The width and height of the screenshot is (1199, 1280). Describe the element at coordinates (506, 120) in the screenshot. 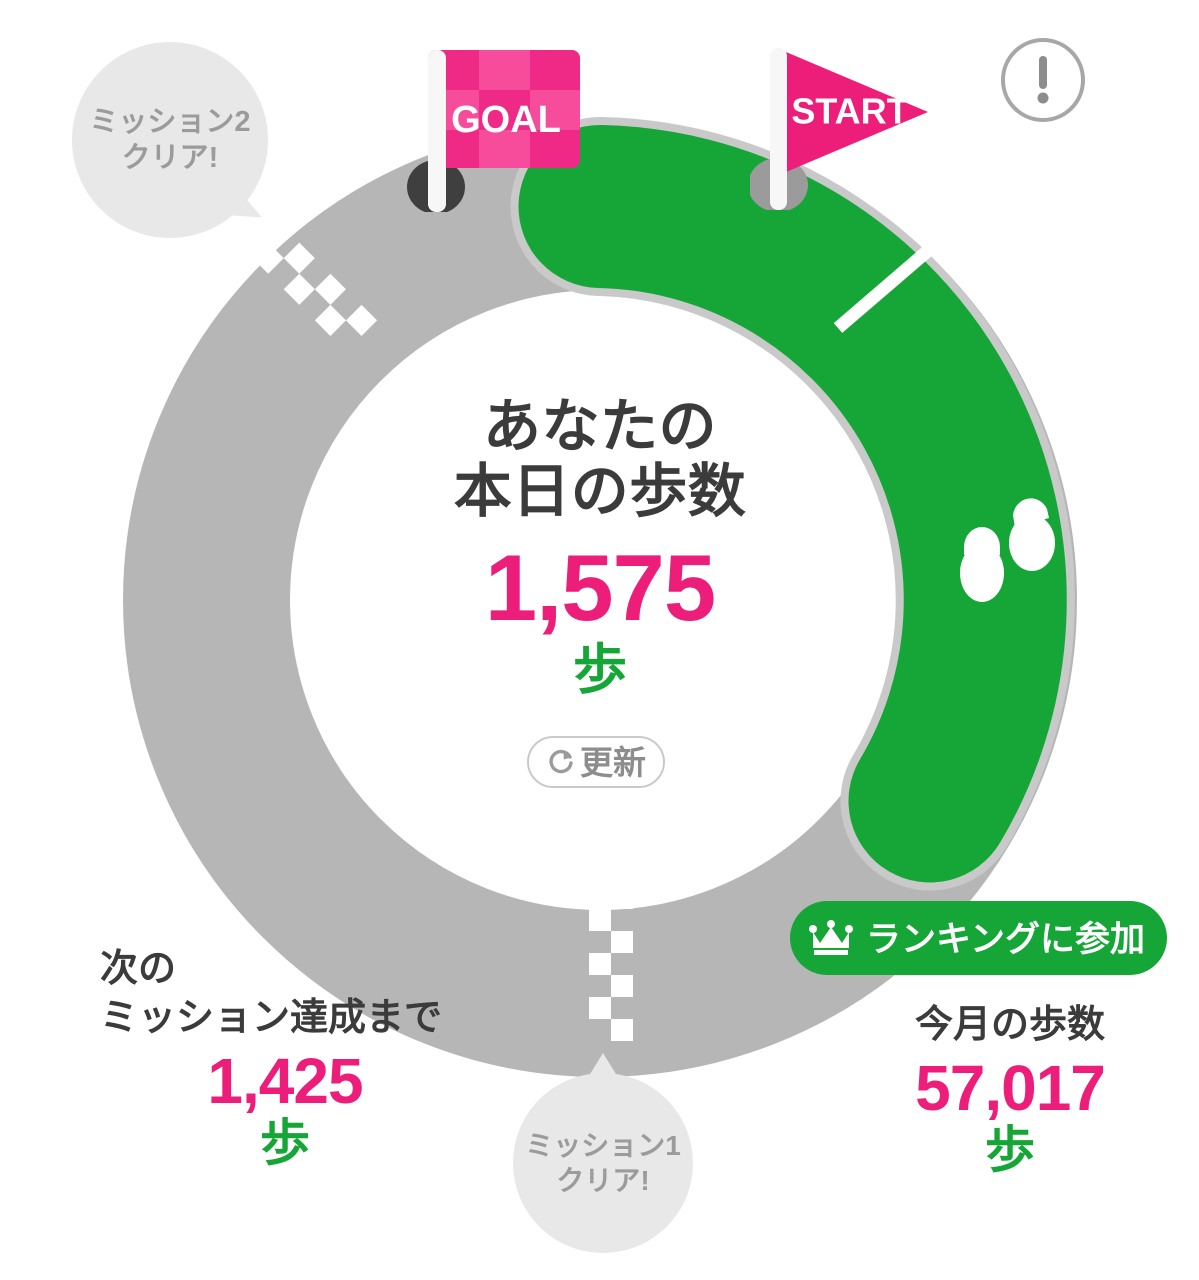

I see `goal-flag-label: GOAL` at that location.